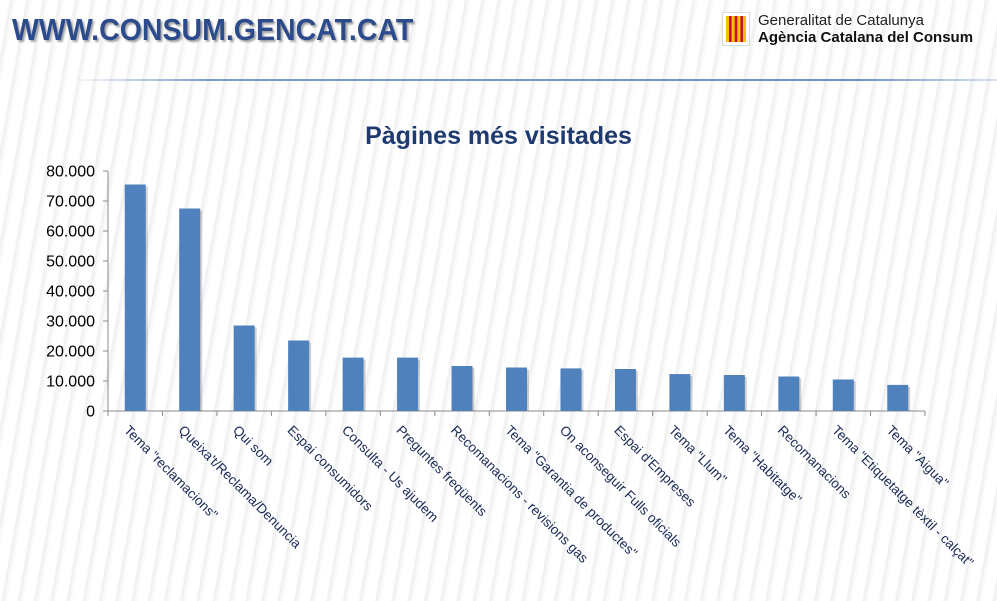  Describe the element at coordinates (441, 471) in the screenshot. I see `x-category-label: Preguntes freqüents` at that location.